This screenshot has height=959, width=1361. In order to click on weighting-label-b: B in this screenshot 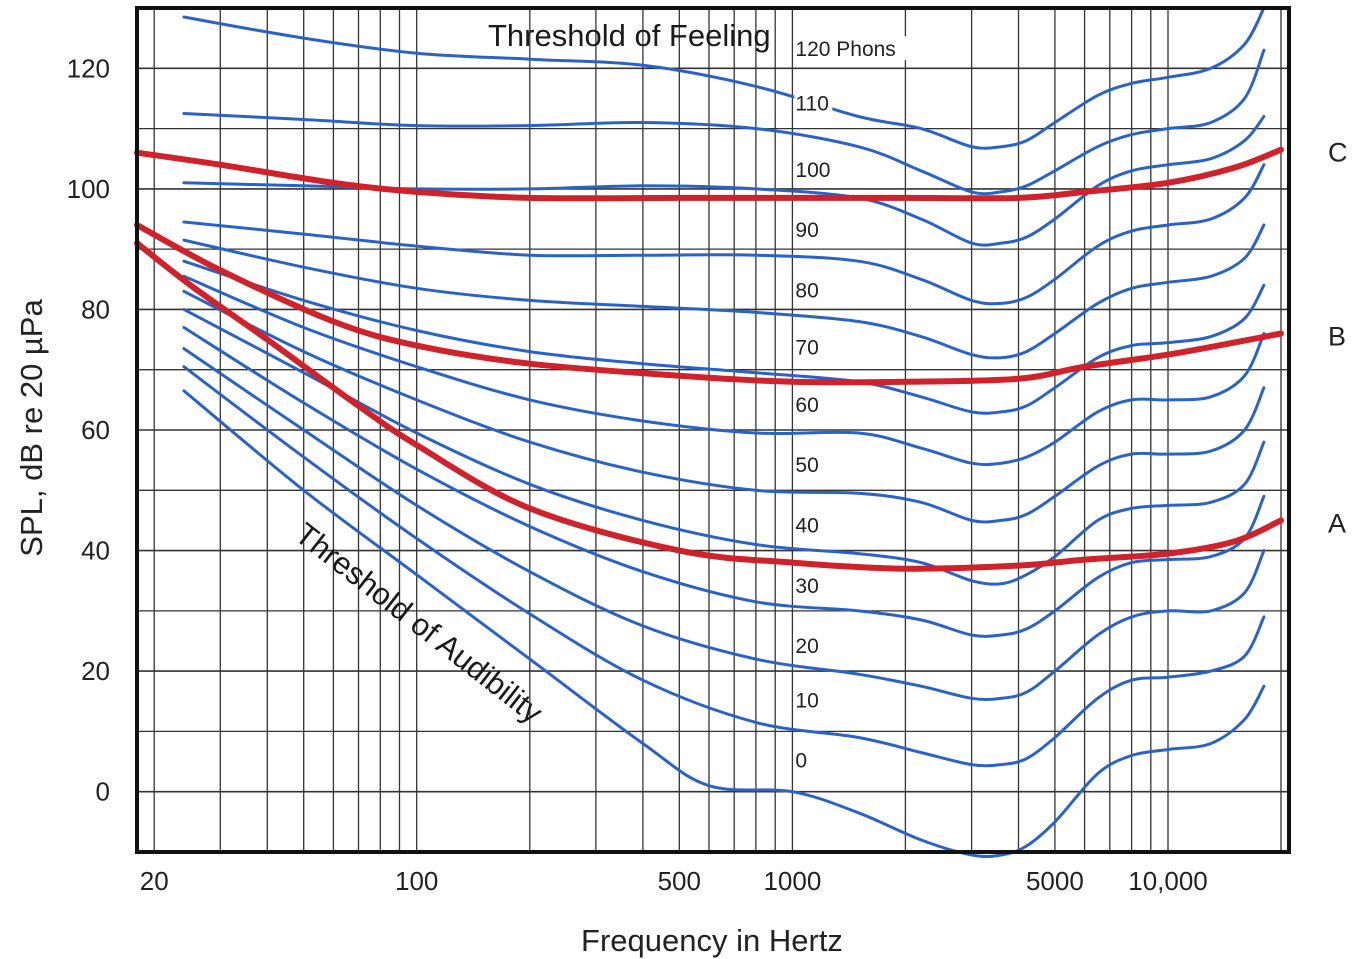, I will do `click(1337, 337)`.